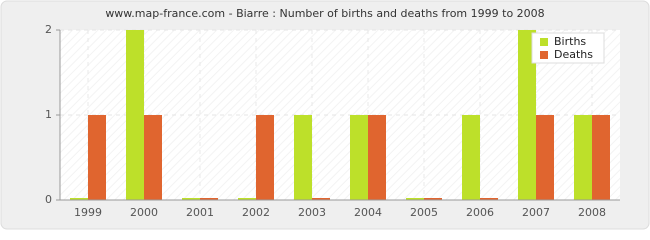  I want to click on x-tick-label: 2001, so click(200, 212).